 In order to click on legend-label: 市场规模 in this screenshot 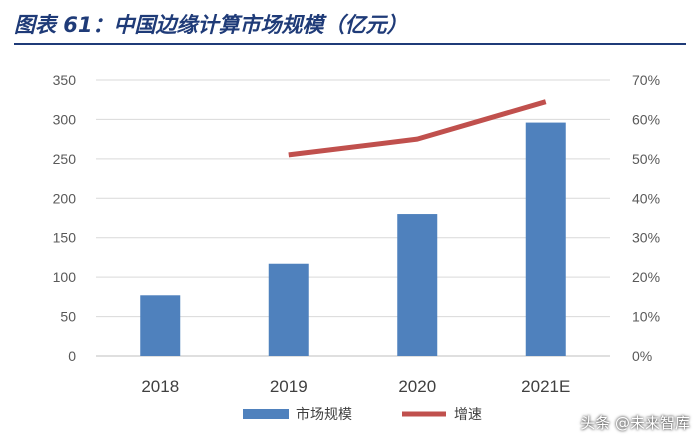, I will do `click(324, 414)`.